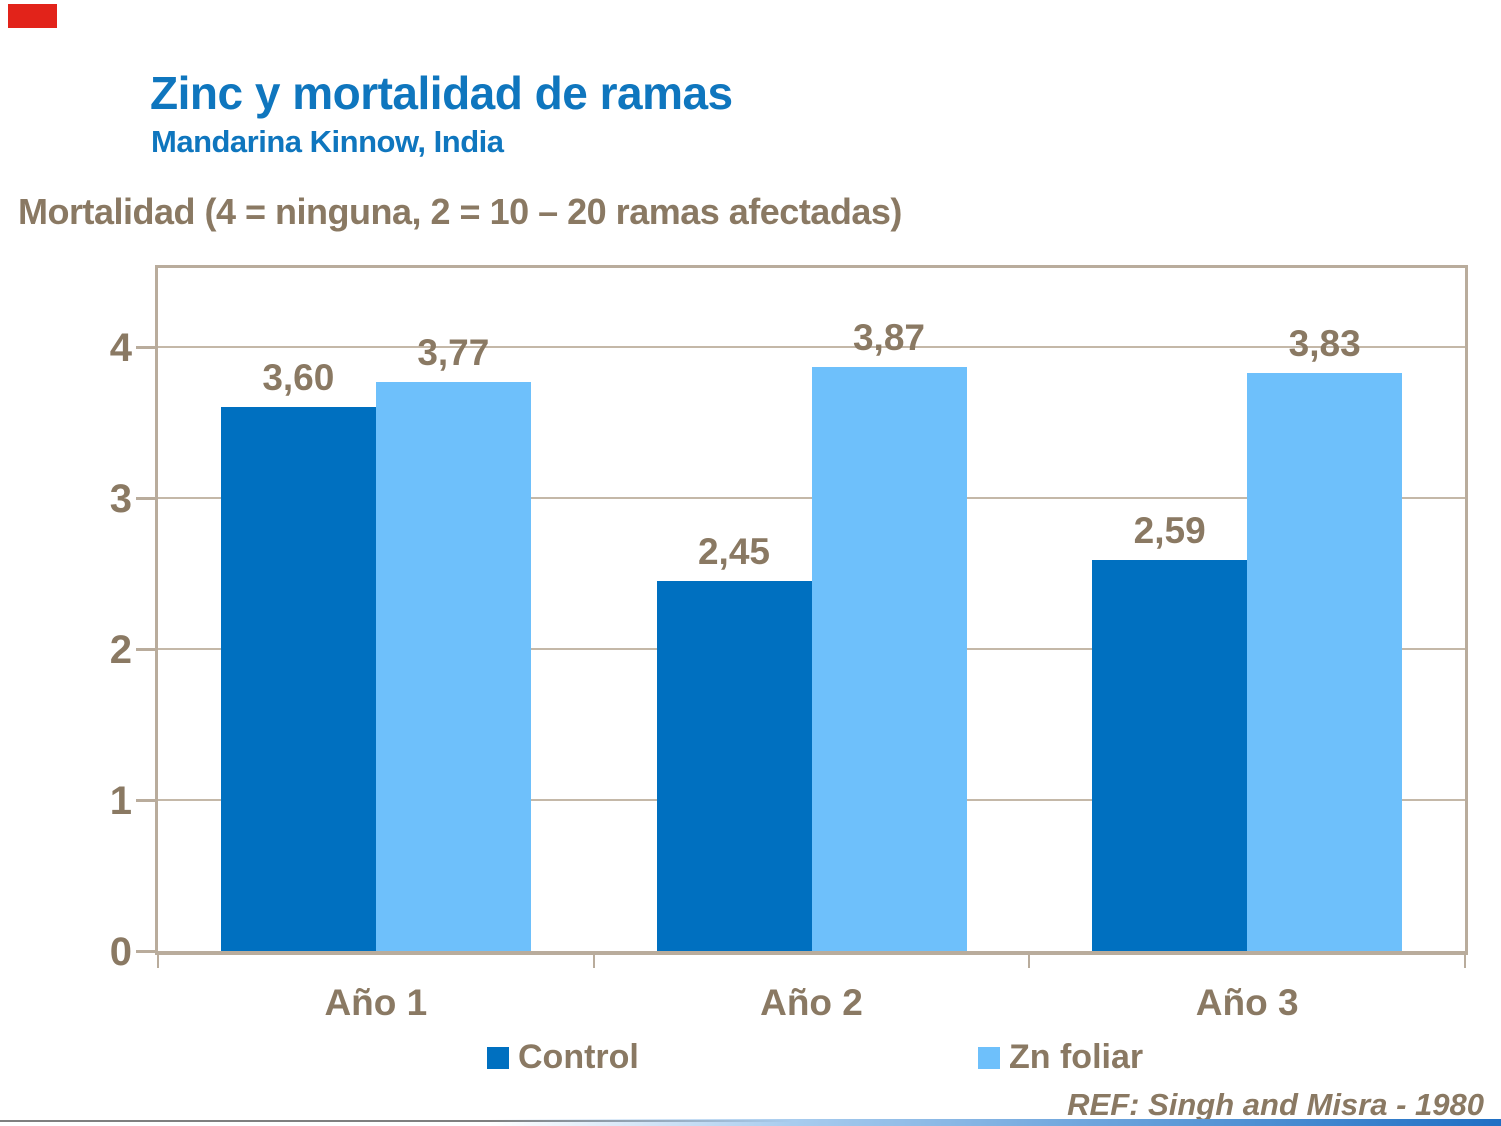 The width and height of the screenshot is (1501, 1126). Describe the element at coordinates (888, 337) in the screenshot. I see `bar-value-zn-foliar-2: 3,87` at that location.